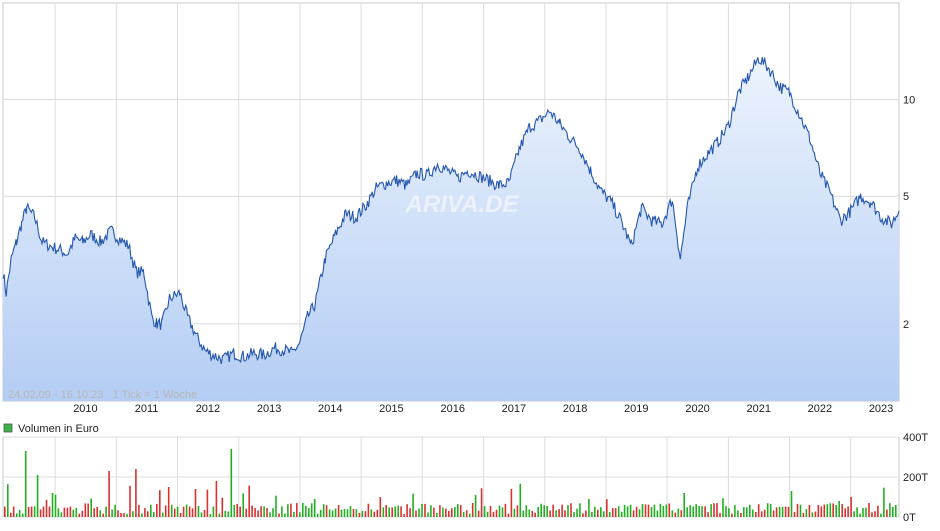 The image size is (940, 531). I want to click on x-tick-2022: 2022, so click(820, 409).